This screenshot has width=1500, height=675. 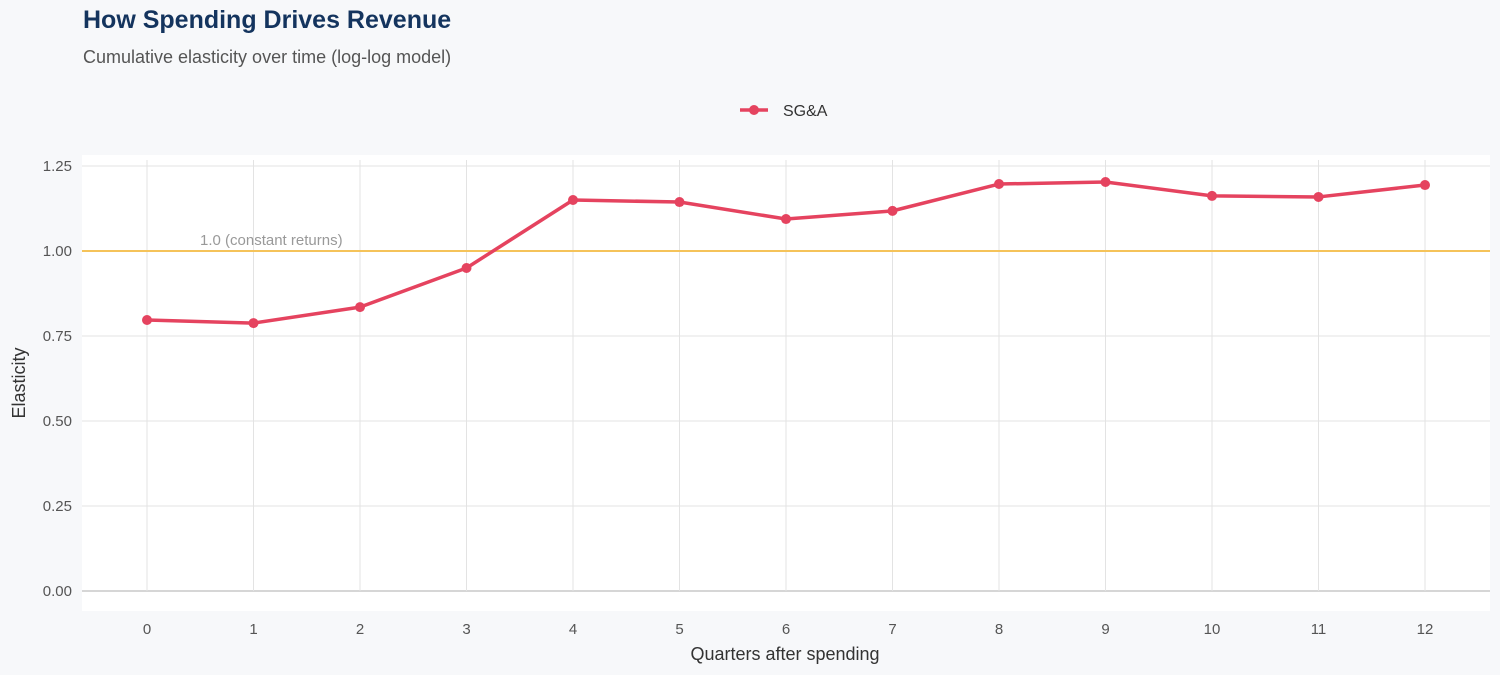 I want to click on y-tick-label: 0.00, so click(x=57, y=591).